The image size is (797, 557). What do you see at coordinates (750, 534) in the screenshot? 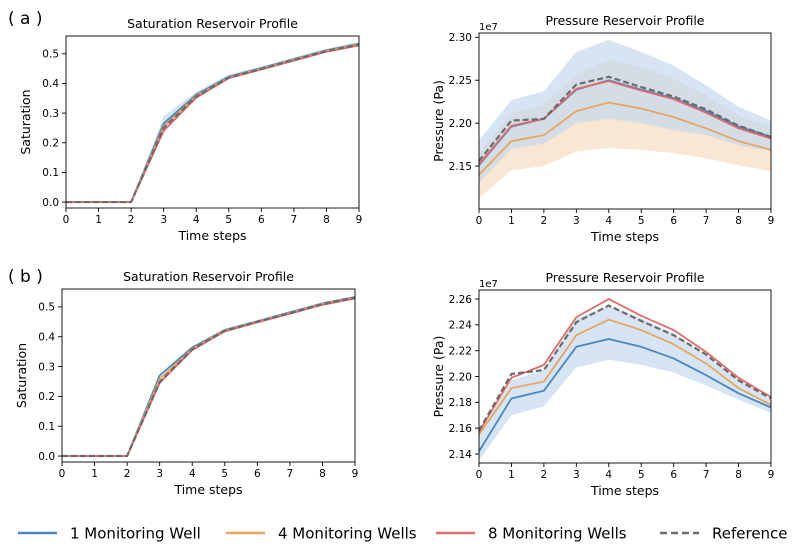
I see `legend-label: Reference` at bounding box center [750, 534].